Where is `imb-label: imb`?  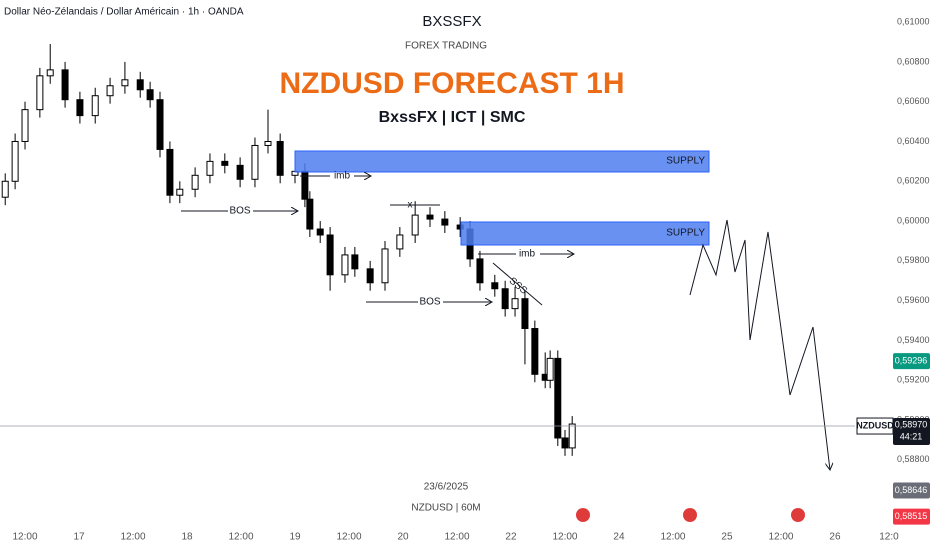 imb-label: imb is located at coordinates (342, 176).